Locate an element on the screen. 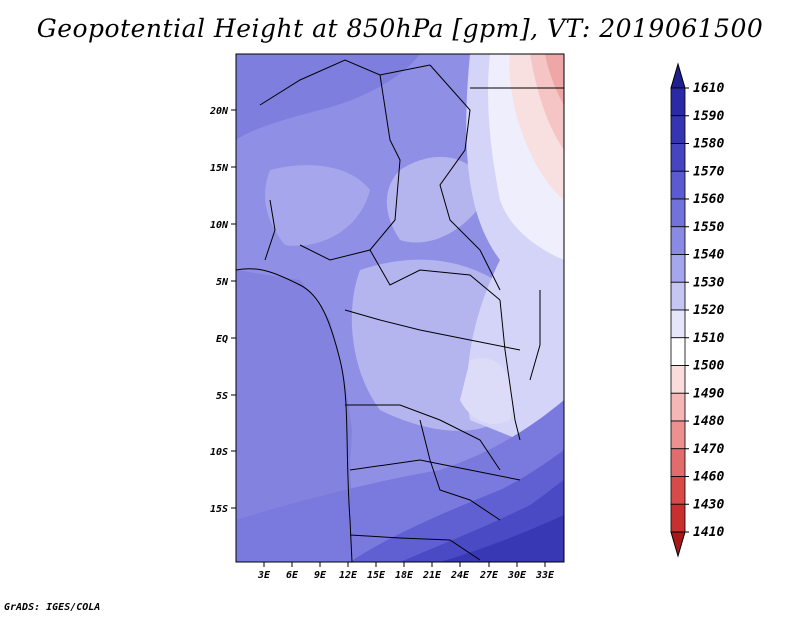  lon-tick: 15E is located at coordinates (376, 571).